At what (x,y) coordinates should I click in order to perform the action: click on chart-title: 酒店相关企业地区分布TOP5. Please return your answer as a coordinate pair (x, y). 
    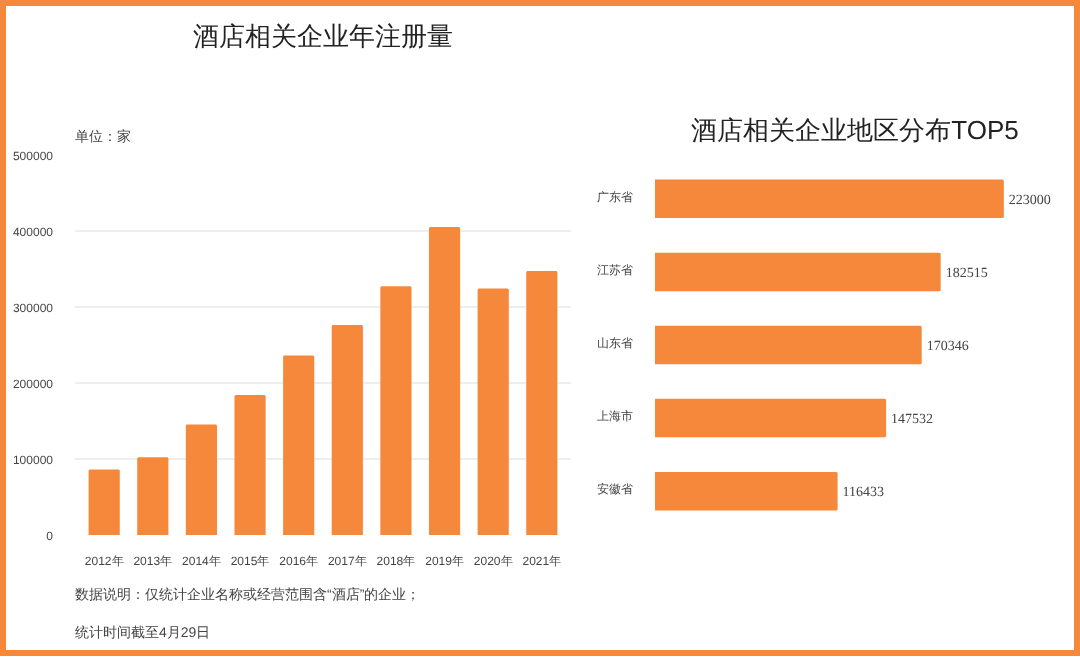
    Looking at the image, I should click on (855, 130).